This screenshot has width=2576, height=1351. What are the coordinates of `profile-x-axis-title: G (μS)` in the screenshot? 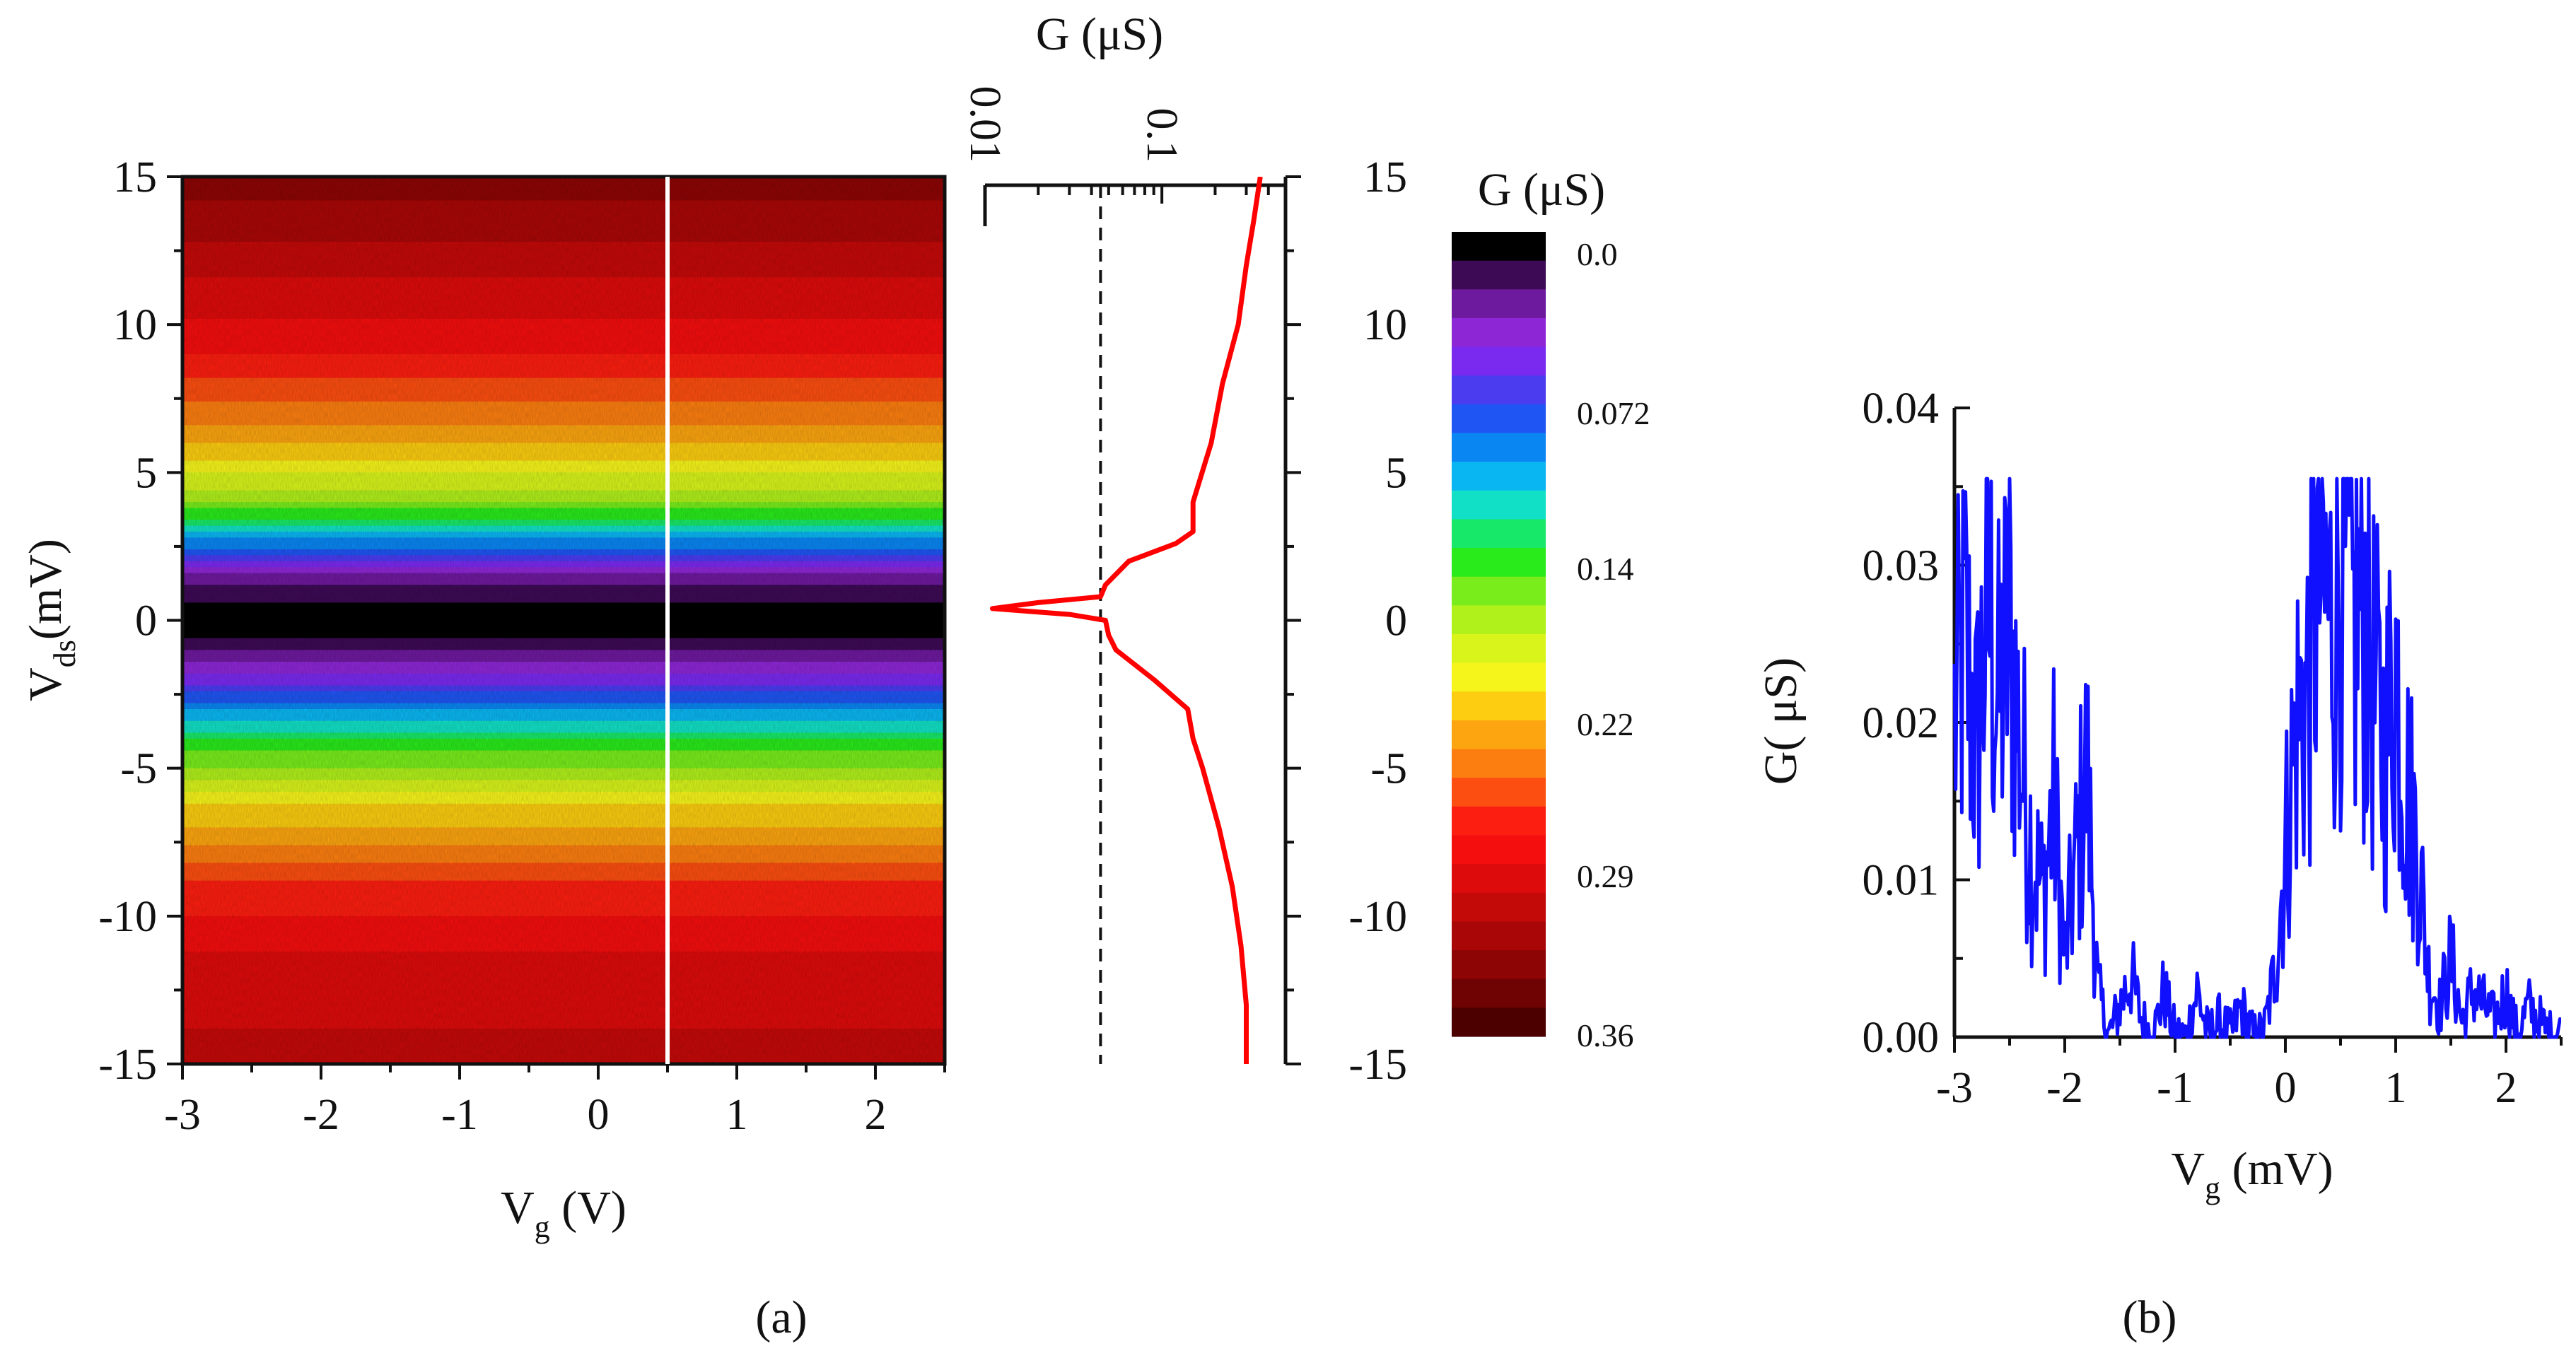 It's located at (1099, 34).